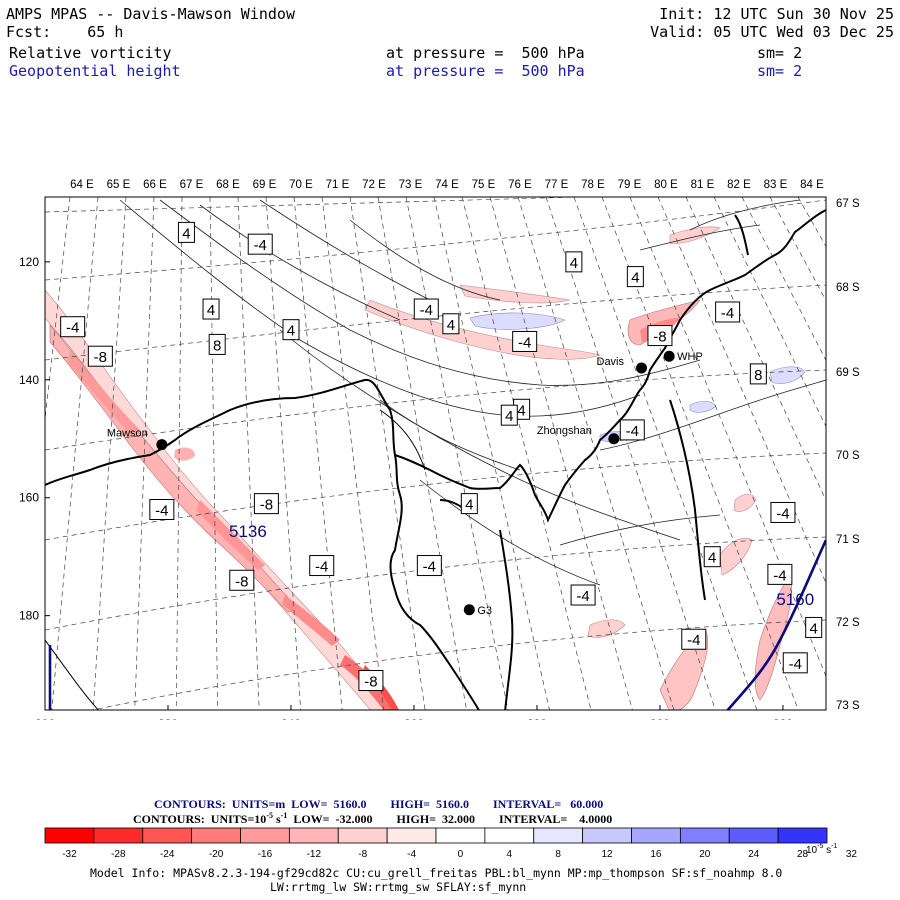  Describe the element at coordinates (29, 498) in the screenshot. I see `y-tick-label: 160` at that location.